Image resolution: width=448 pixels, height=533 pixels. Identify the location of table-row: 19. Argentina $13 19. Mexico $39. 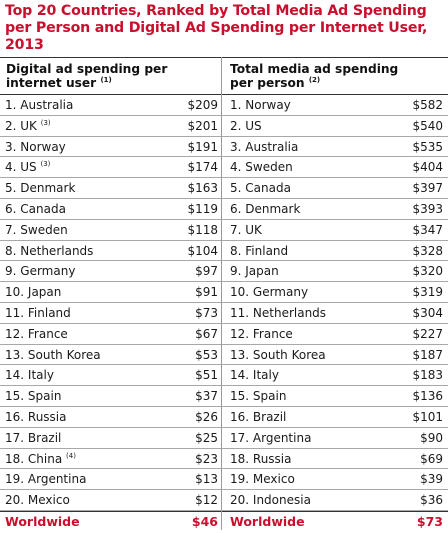
(224, 480).